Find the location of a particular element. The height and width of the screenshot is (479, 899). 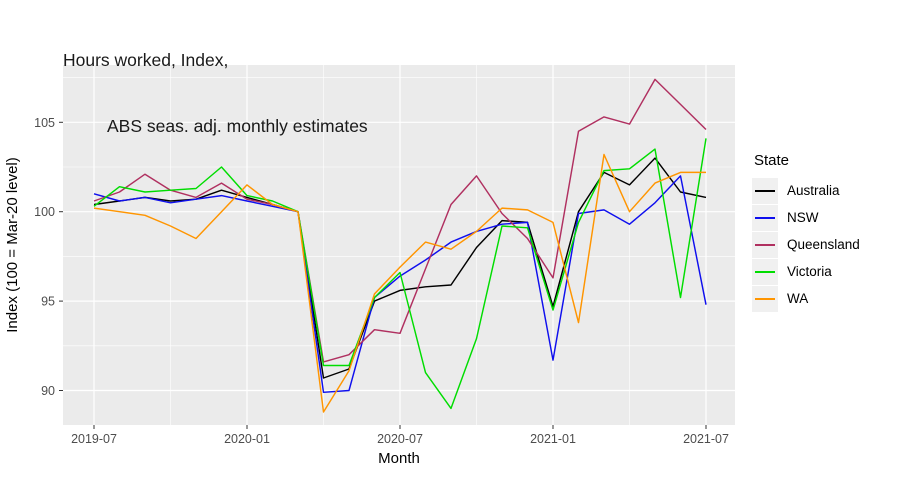

legend-title: State is located at coordinates (772, 160).